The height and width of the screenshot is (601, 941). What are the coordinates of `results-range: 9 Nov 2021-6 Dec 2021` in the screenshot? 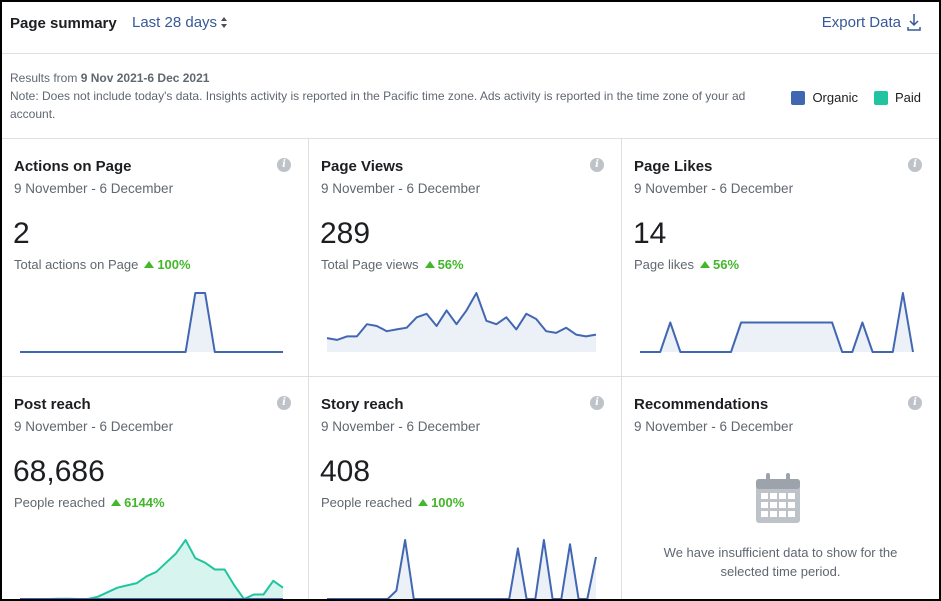 It's located at (145, 78).